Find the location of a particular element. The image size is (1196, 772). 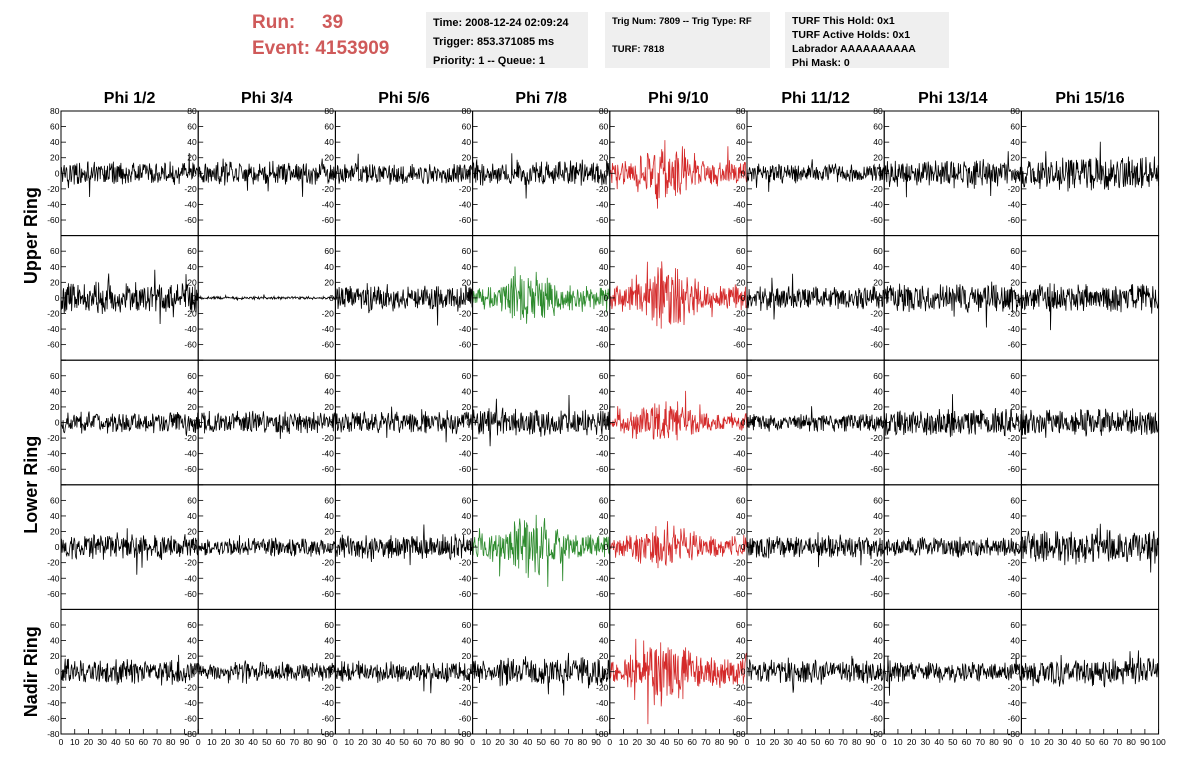

time-text: Time: 2008-12-24 02:09:24 is located at coordinates (501, 23).